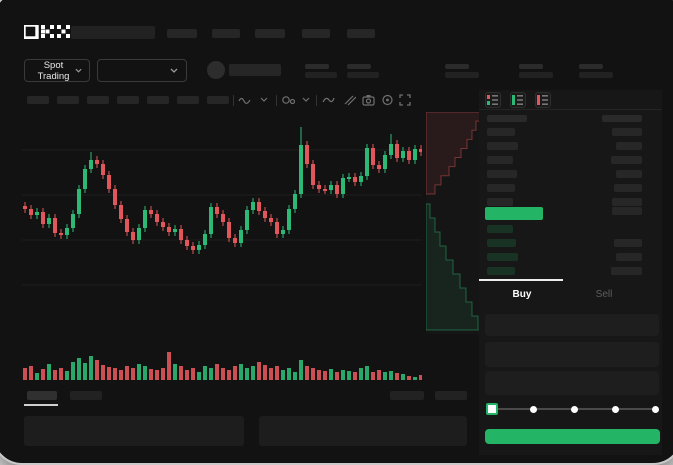 The image size is (673, 465). Describe the element at coordinates (349, 100) in the screenshot. I see `drawing-tools-icon` at that location.